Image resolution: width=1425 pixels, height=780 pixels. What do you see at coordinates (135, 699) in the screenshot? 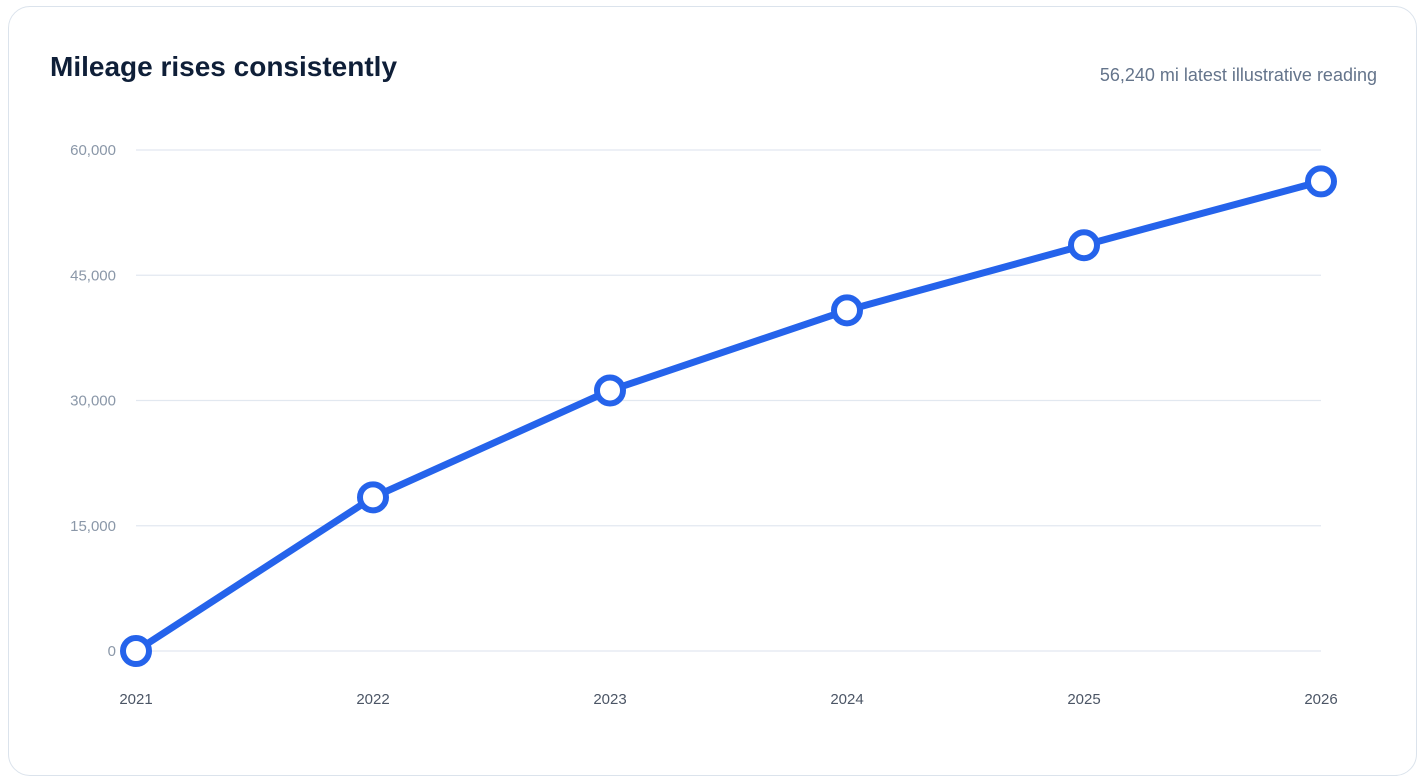
I see `x-tick-label: 2021` at bounding box center [135, 699].